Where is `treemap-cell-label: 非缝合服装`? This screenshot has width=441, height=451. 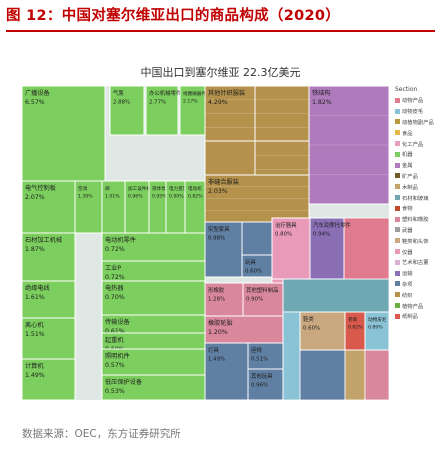 treemap-cell-label: 非缝合服装 is located at coordinates (223, 182).